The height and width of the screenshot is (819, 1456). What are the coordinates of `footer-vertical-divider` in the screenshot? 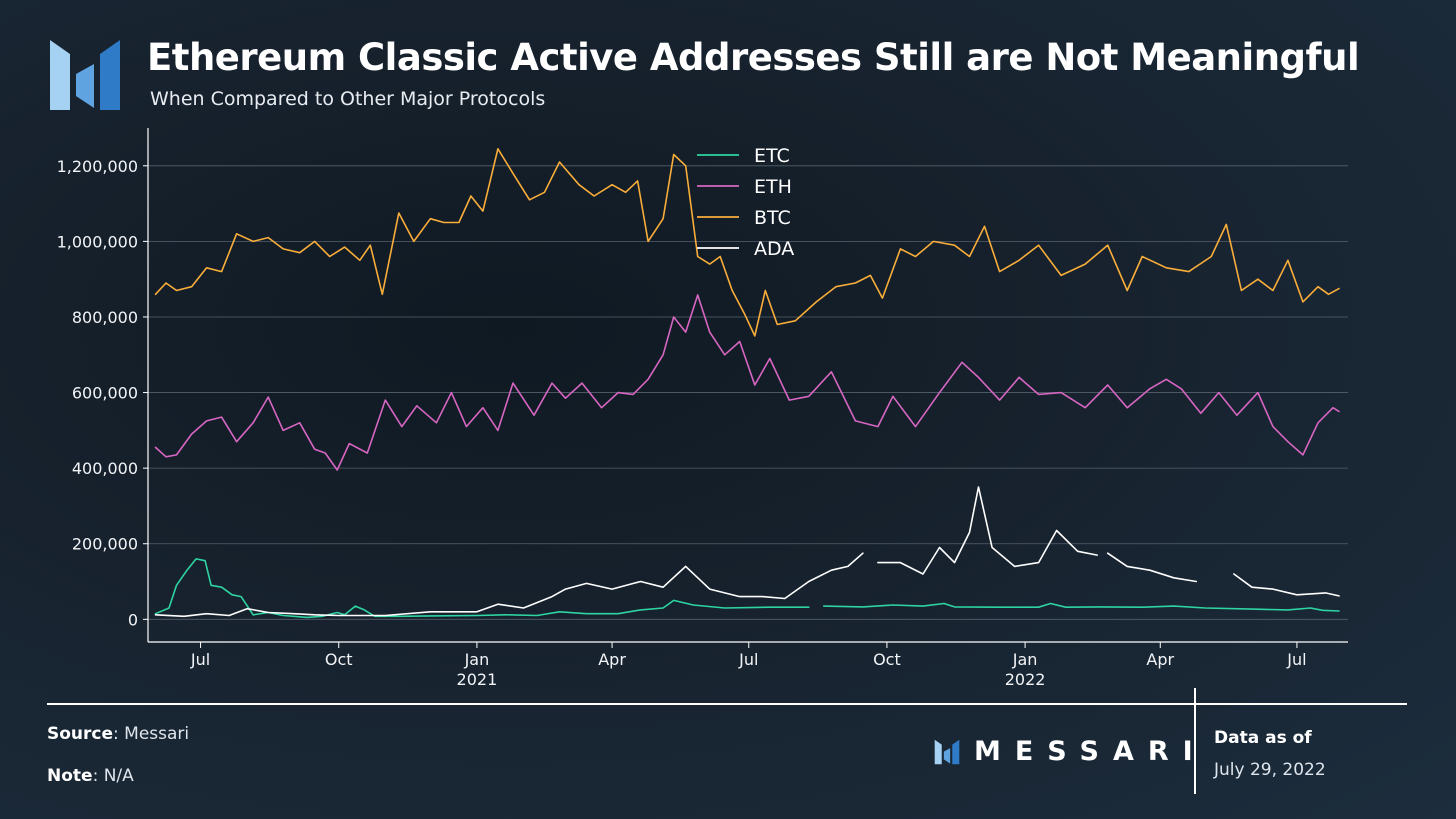 It's located at (1195, 741).